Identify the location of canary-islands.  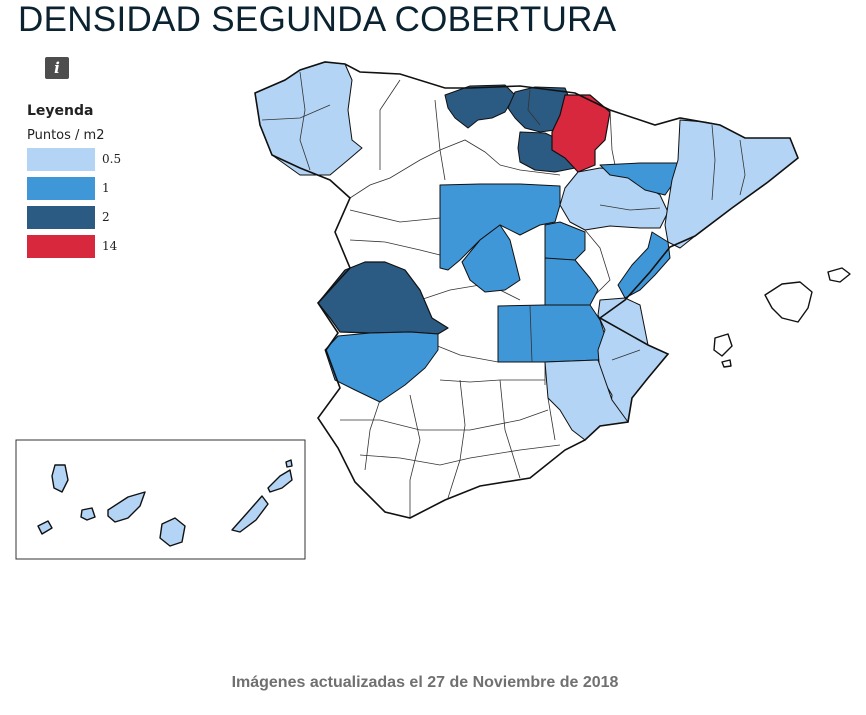
(165, 503).